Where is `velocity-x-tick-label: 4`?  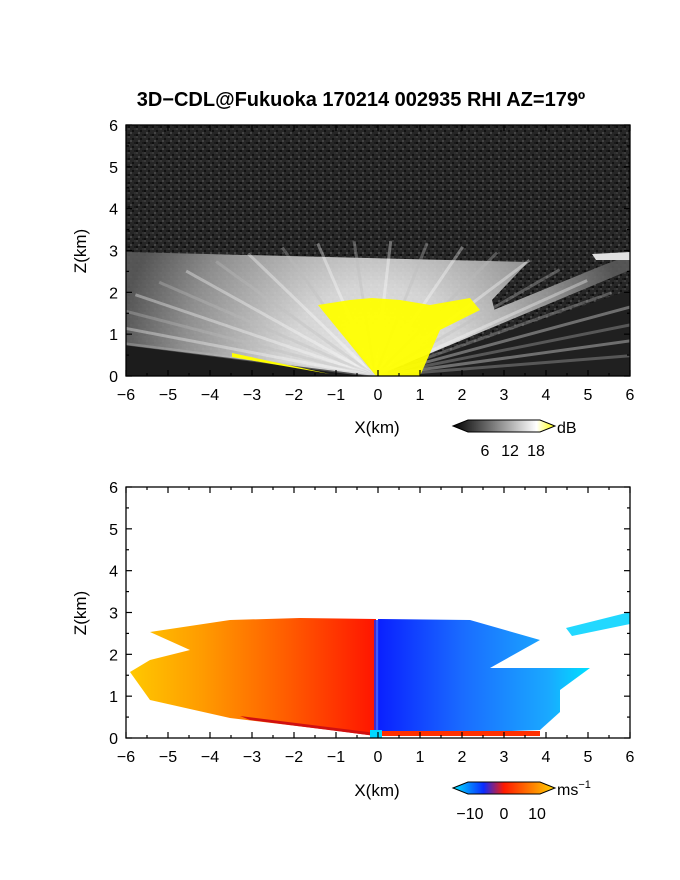 velocity-x-tick-label: 4 is located at coordinates (546, 757).